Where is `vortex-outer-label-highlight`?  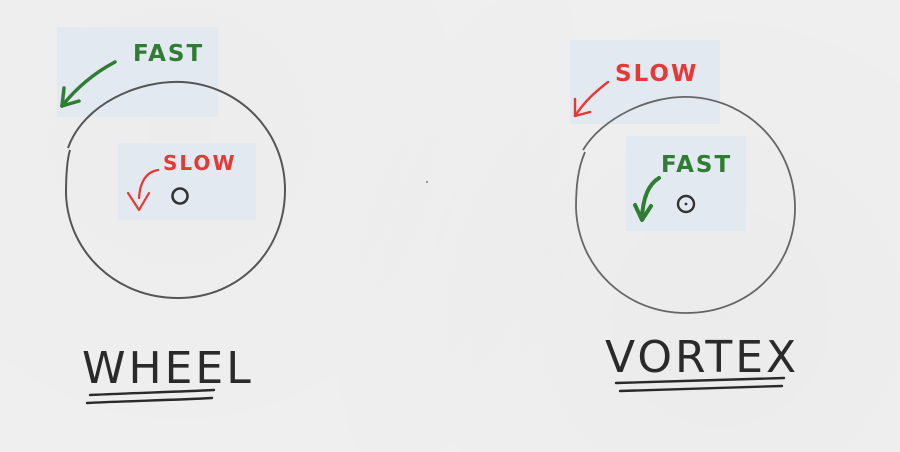
vortex-outer-label-highlight is located at coordinates (645, 82).